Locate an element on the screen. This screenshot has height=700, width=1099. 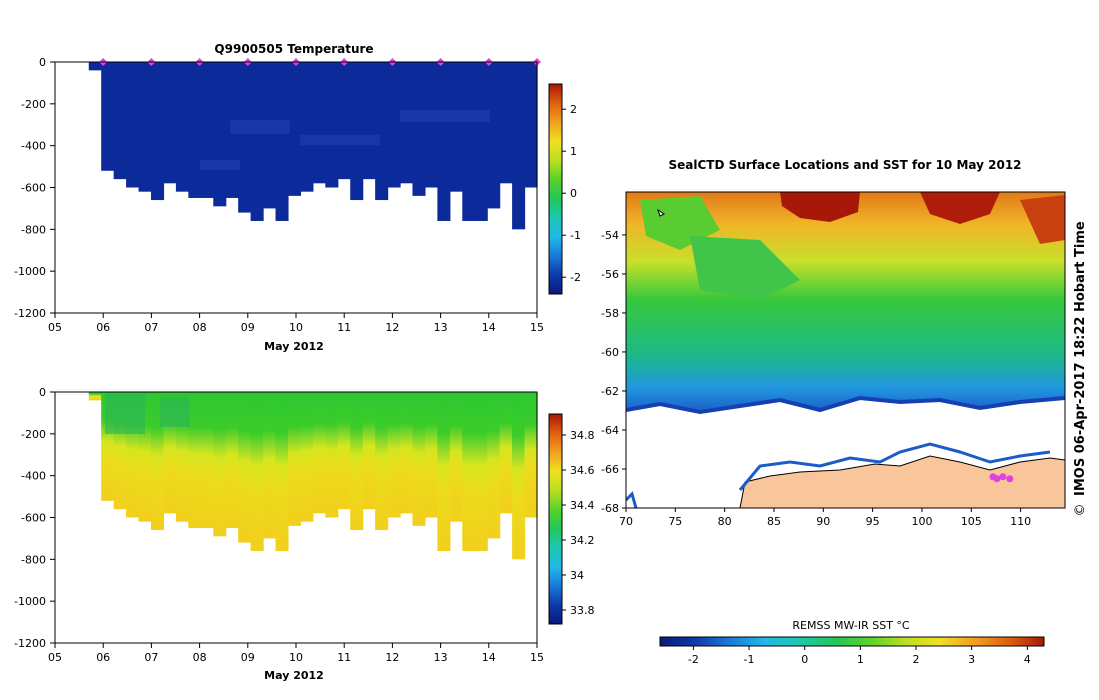
y-tick-label: -60 is located at coordinates (610, 352).